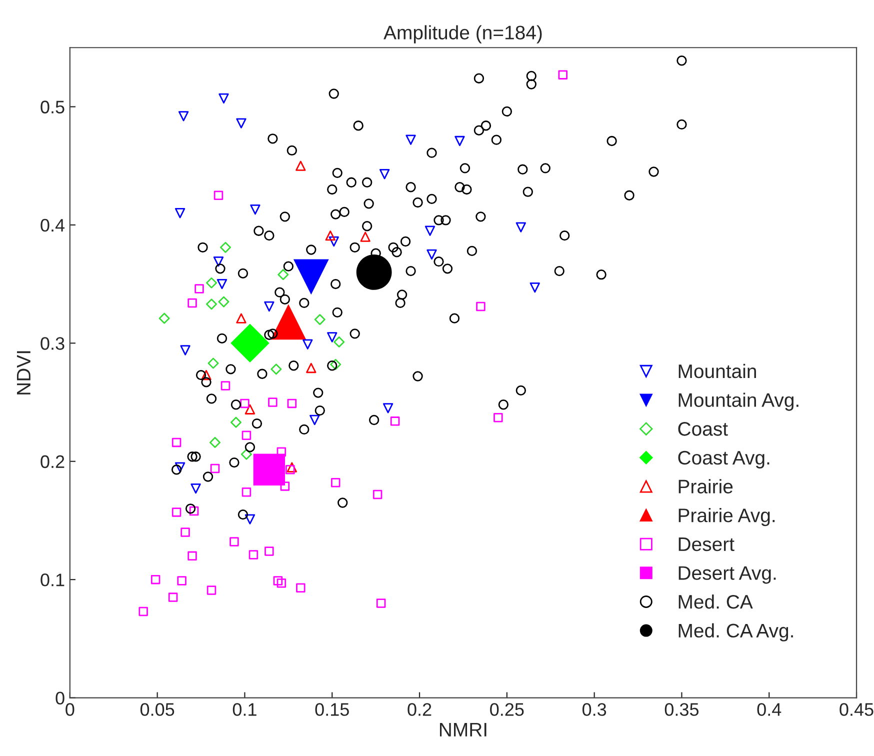  I want to click on legend-label: Med. CA Avg., so click(735, 632).